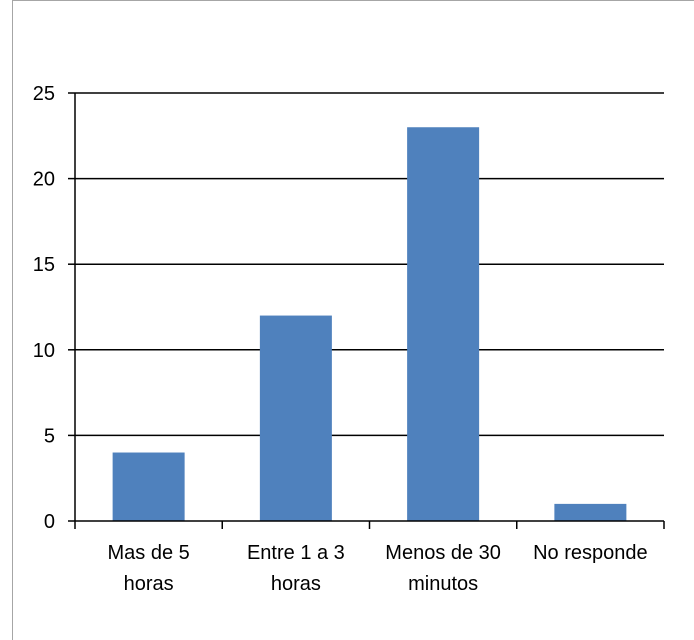  Describe the element at coordinates (49, 436) in the screenshot. I see `y-tick-label: 5` at that location.